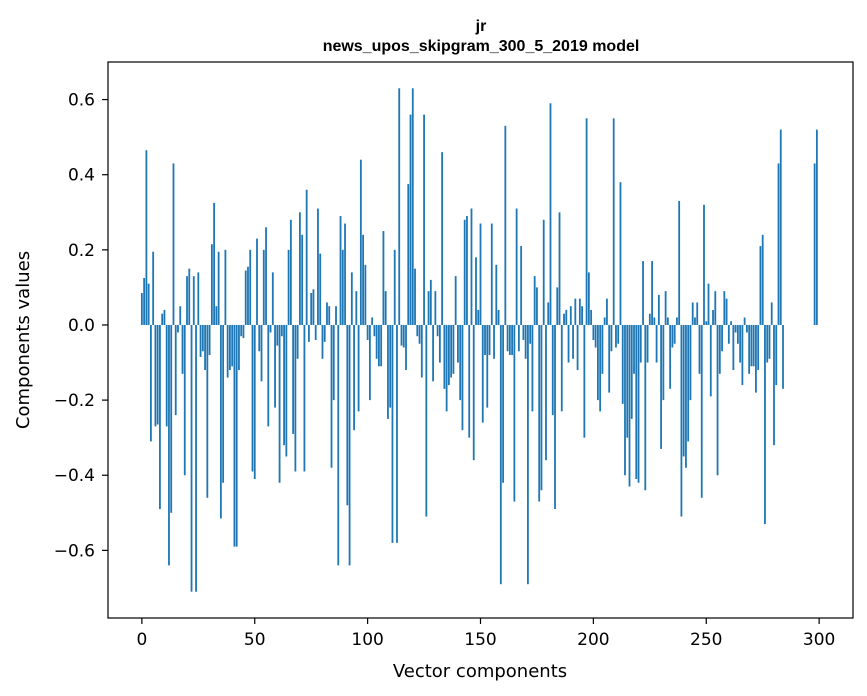  What do you see at coordinates (74, 401) in the screenshot?
I see `y-tick-label: −0.2` at bounding box center [74, 401].